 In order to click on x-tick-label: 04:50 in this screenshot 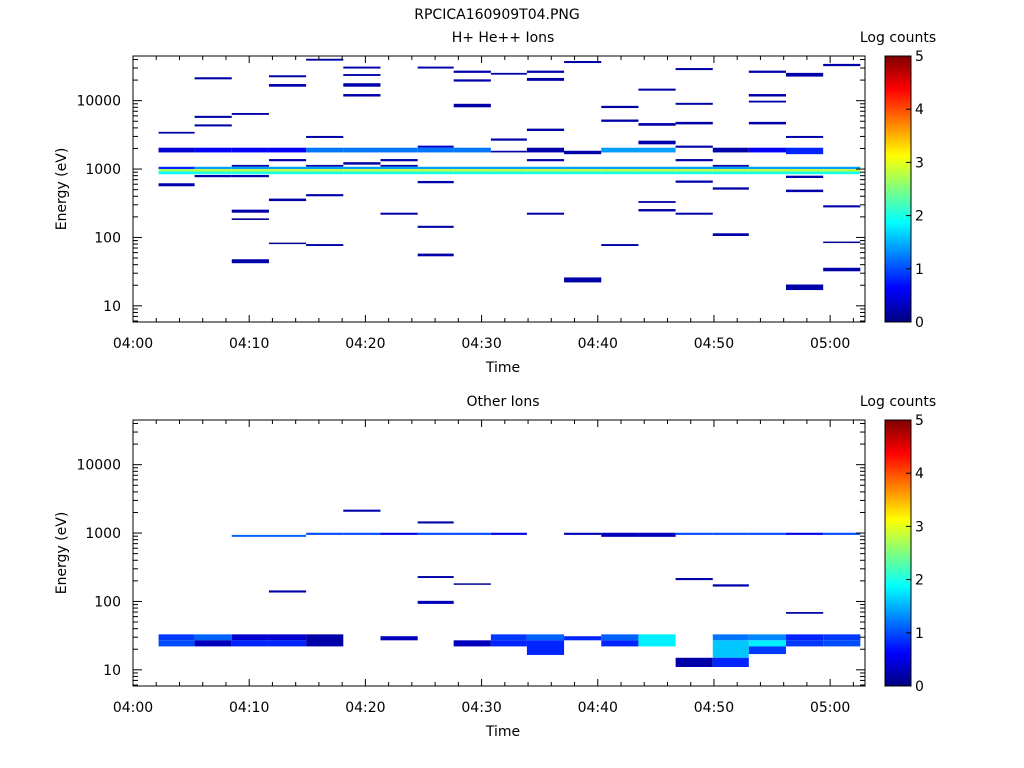, I will do `click(714, 708)`.